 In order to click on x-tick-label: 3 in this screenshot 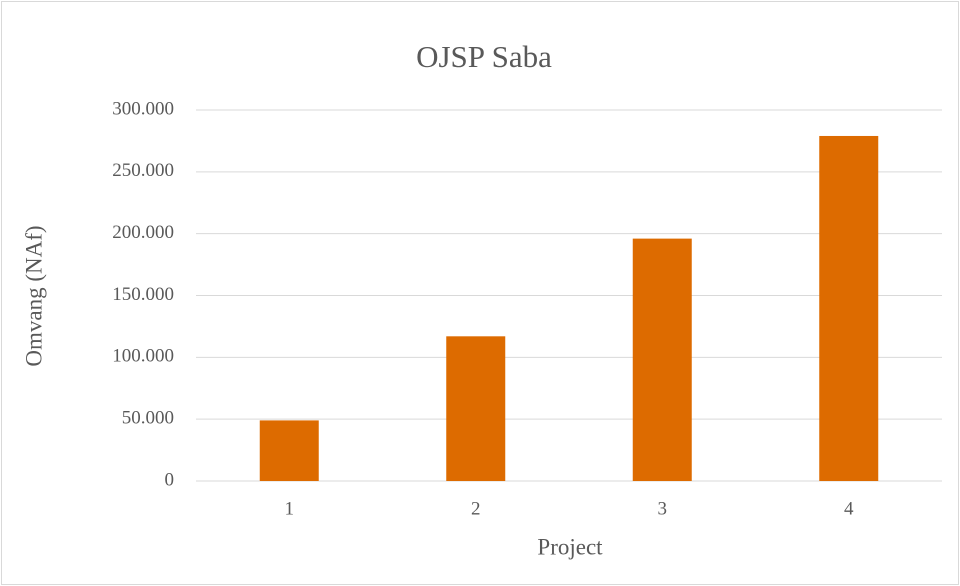, I will do `click(663, 508)`.